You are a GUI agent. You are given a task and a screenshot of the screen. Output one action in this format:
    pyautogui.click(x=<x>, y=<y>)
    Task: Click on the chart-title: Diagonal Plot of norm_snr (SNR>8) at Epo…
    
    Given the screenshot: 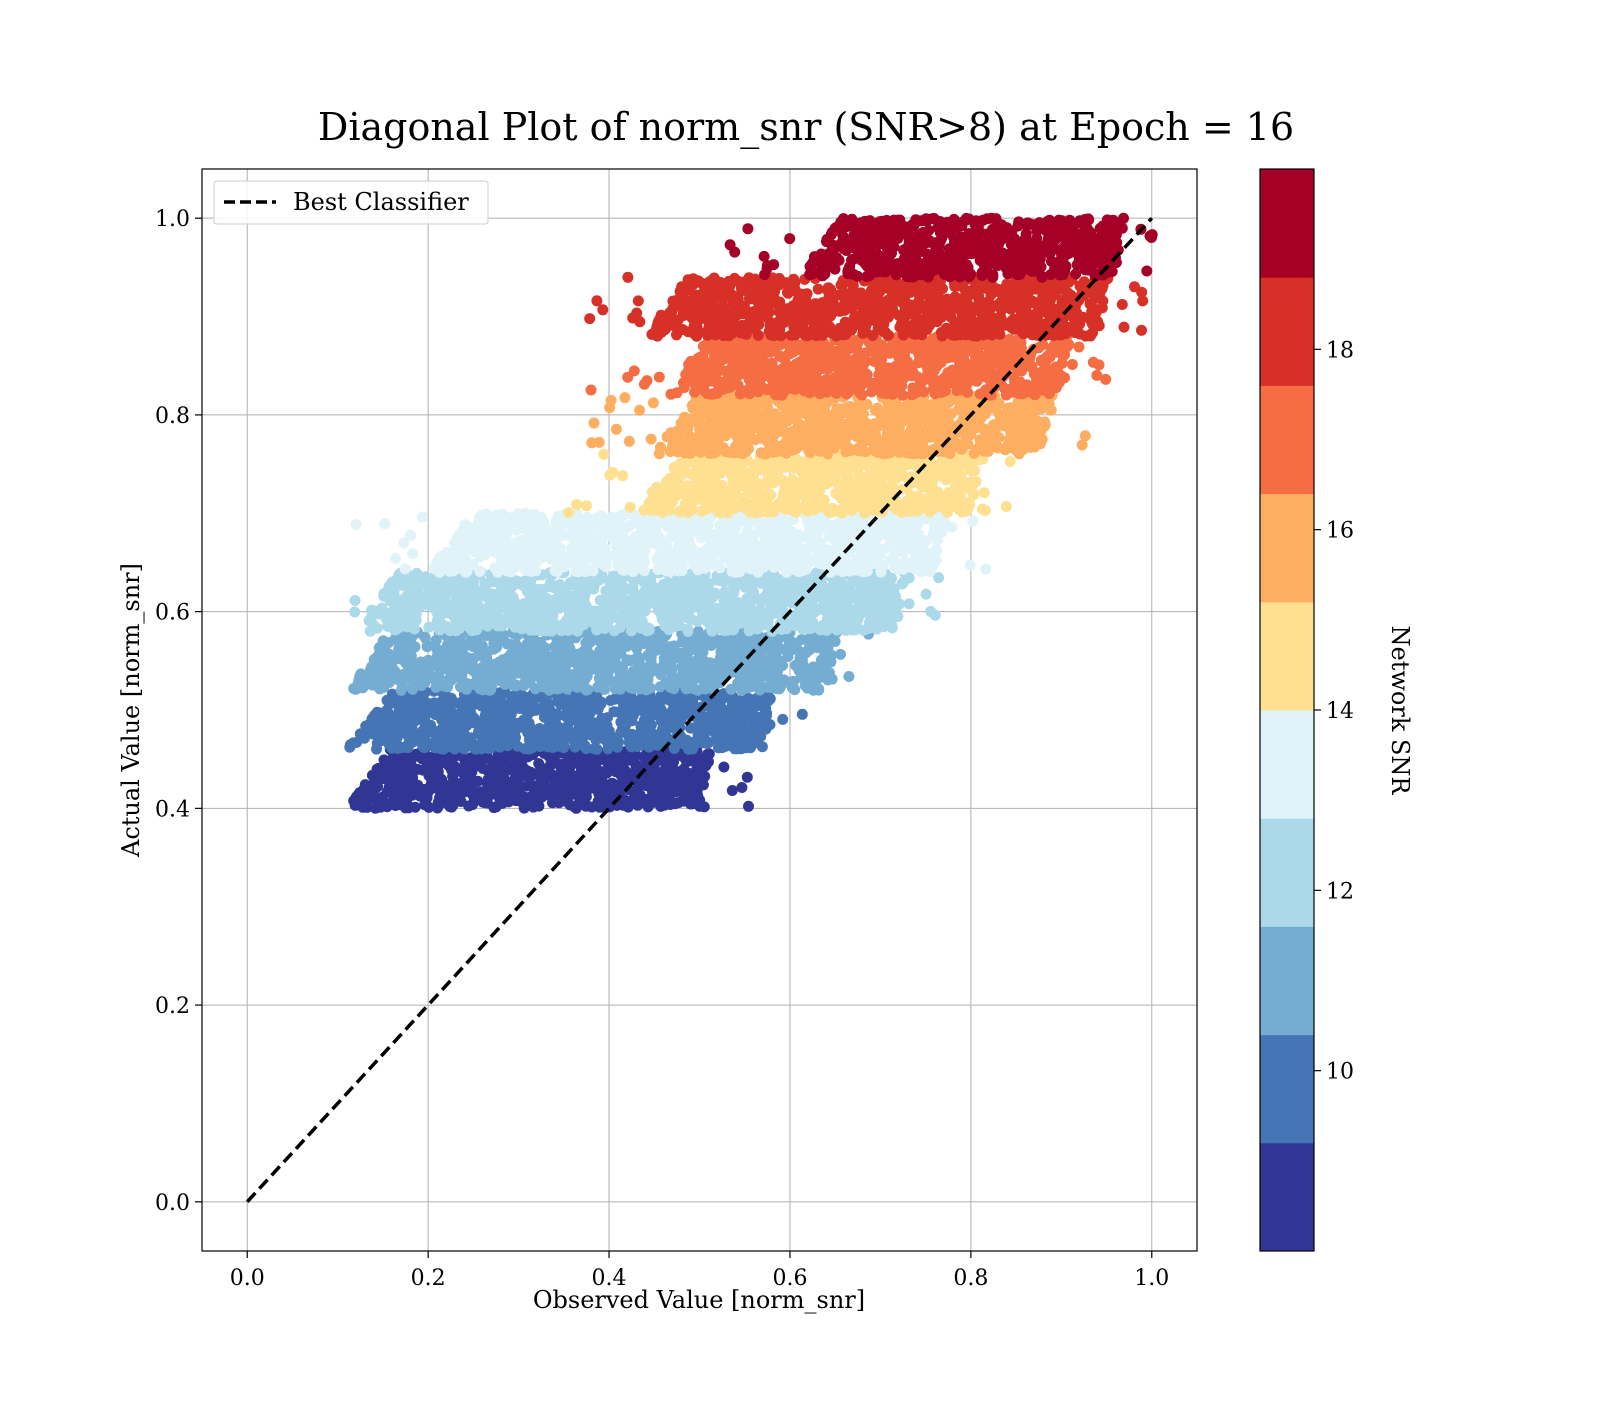 What is the action you would take?
    pyautogui.click(x=806, y=127)
    